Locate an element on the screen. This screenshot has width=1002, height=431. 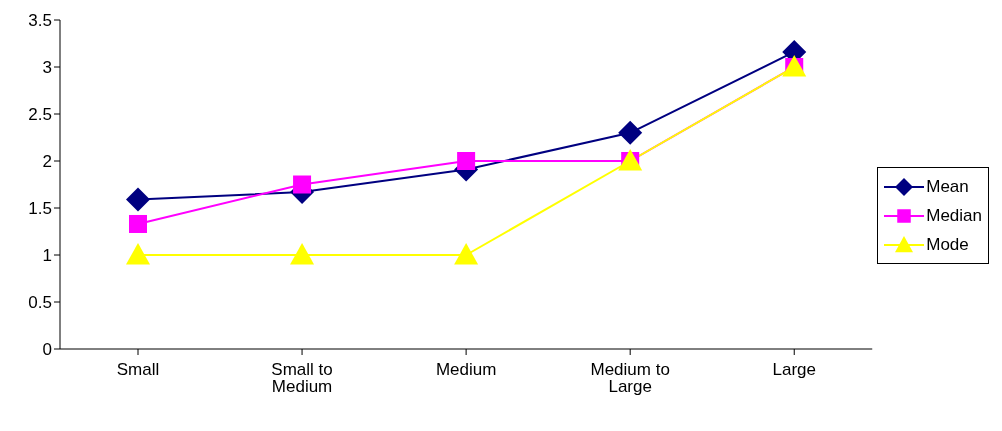
legend-label: Mode is located at coordinates (947, 244).